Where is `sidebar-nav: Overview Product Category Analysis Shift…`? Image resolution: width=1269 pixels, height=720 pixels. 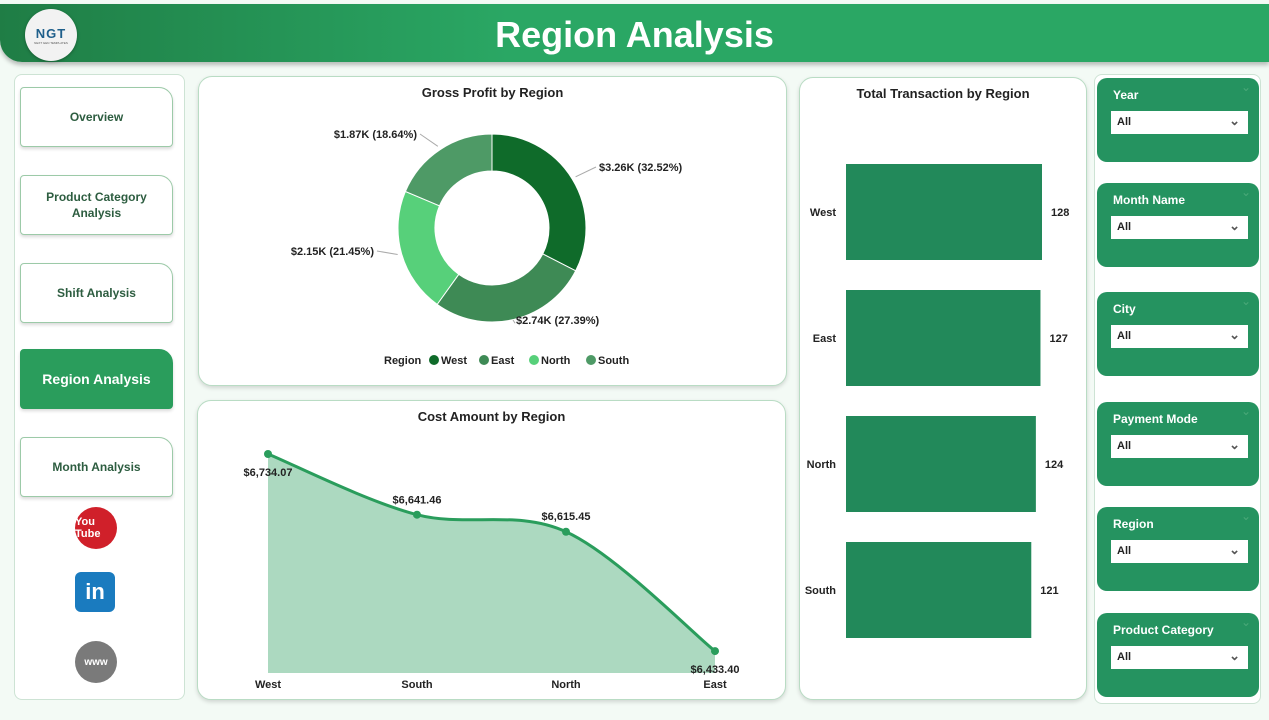 sidebar-nav: Overview Product Category Analysis Shift… is located at coordinates (99, 387).